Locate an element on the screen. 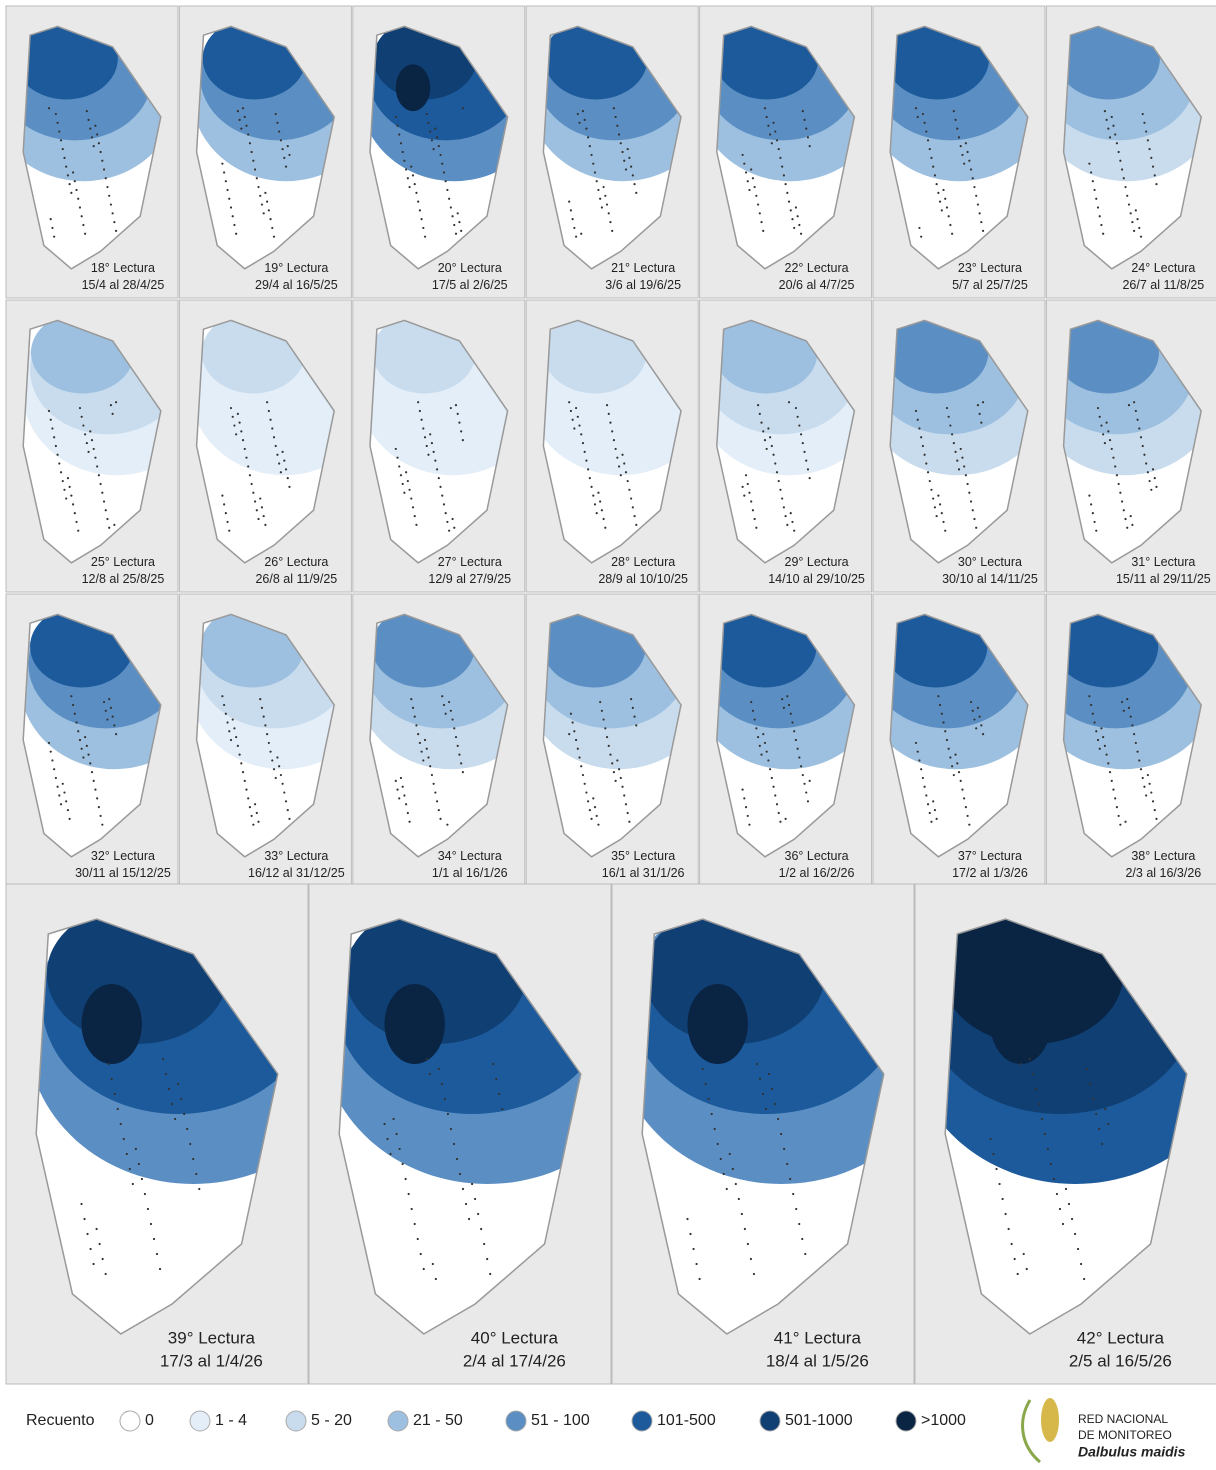 The width and height of the screenshot is (1216, 1470). panel-title: 31° Lectura is located at coordinates (1163, 562).